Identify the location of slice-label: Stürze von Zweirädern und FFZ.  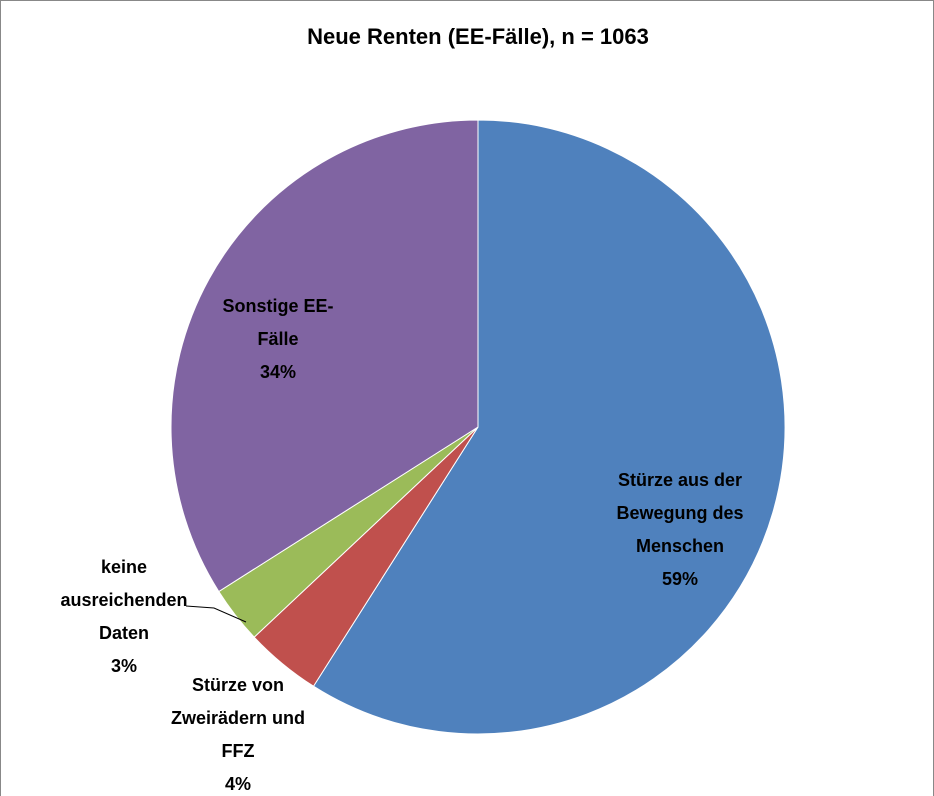
(238, 718).